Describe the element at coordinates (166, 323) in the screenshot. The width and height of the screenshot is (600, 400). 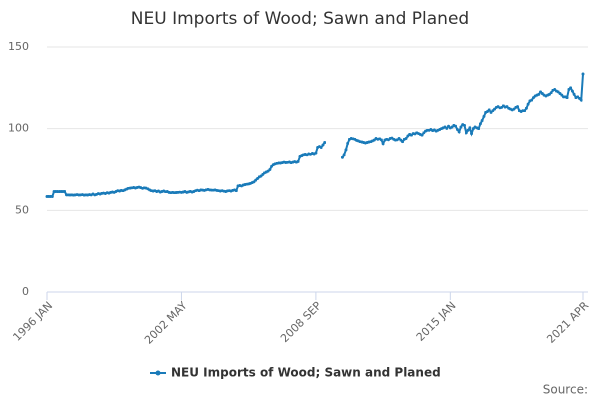
I see `x-tick-label: 2002 MAY` at that location.